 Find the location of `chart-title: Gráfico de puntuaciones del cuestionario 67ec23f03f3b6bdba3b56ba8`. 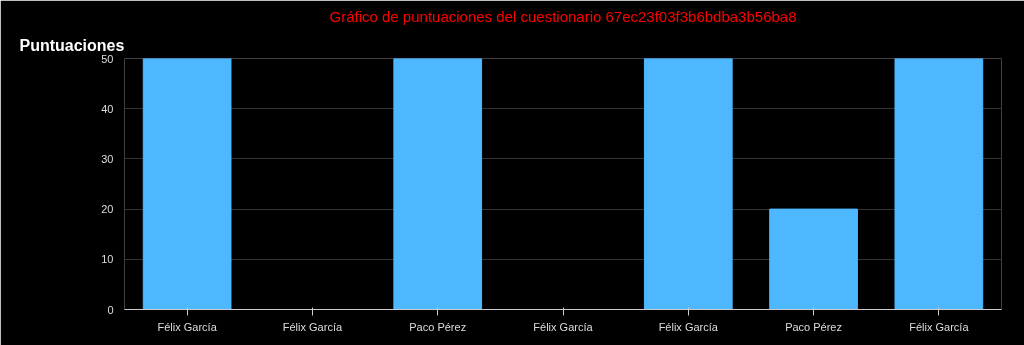

chart-title: Gráfico de puntuaciones del cuestionario 67ec23f03f3b6bdba3b56ba8 is located at coordinates (563, 16).